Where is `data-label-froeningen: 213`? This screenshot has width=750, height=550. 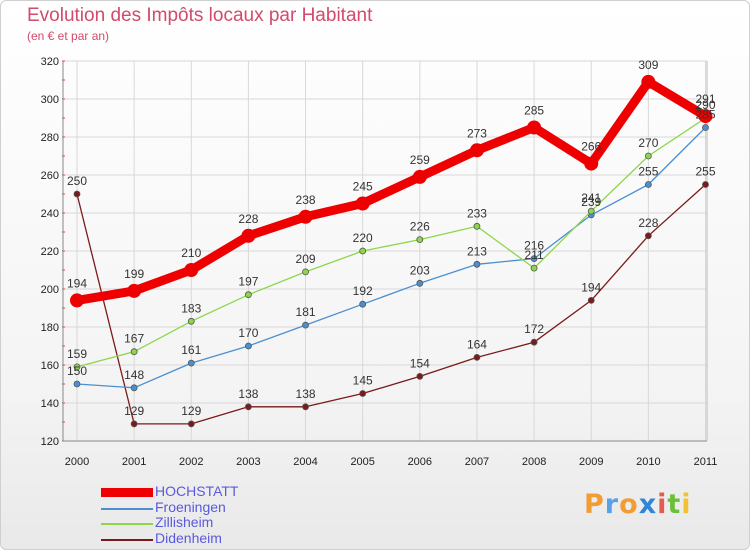 data-label-froeningen: 213 is located at coordinates (477, 251).